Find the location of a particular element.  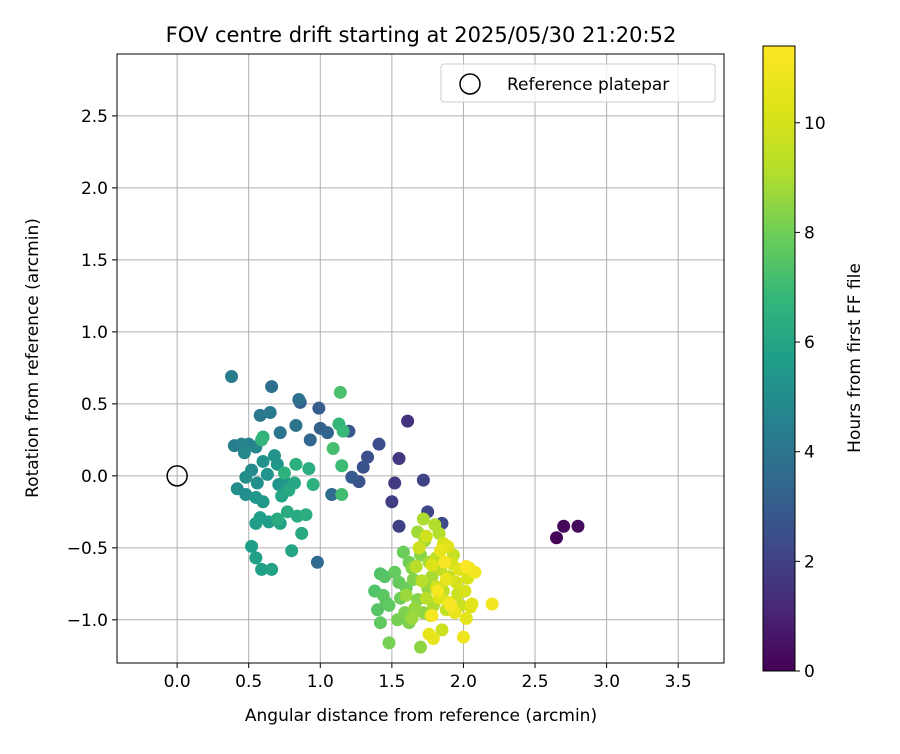

x-tick-label: 0.5 is located at coordinates (248, 682).